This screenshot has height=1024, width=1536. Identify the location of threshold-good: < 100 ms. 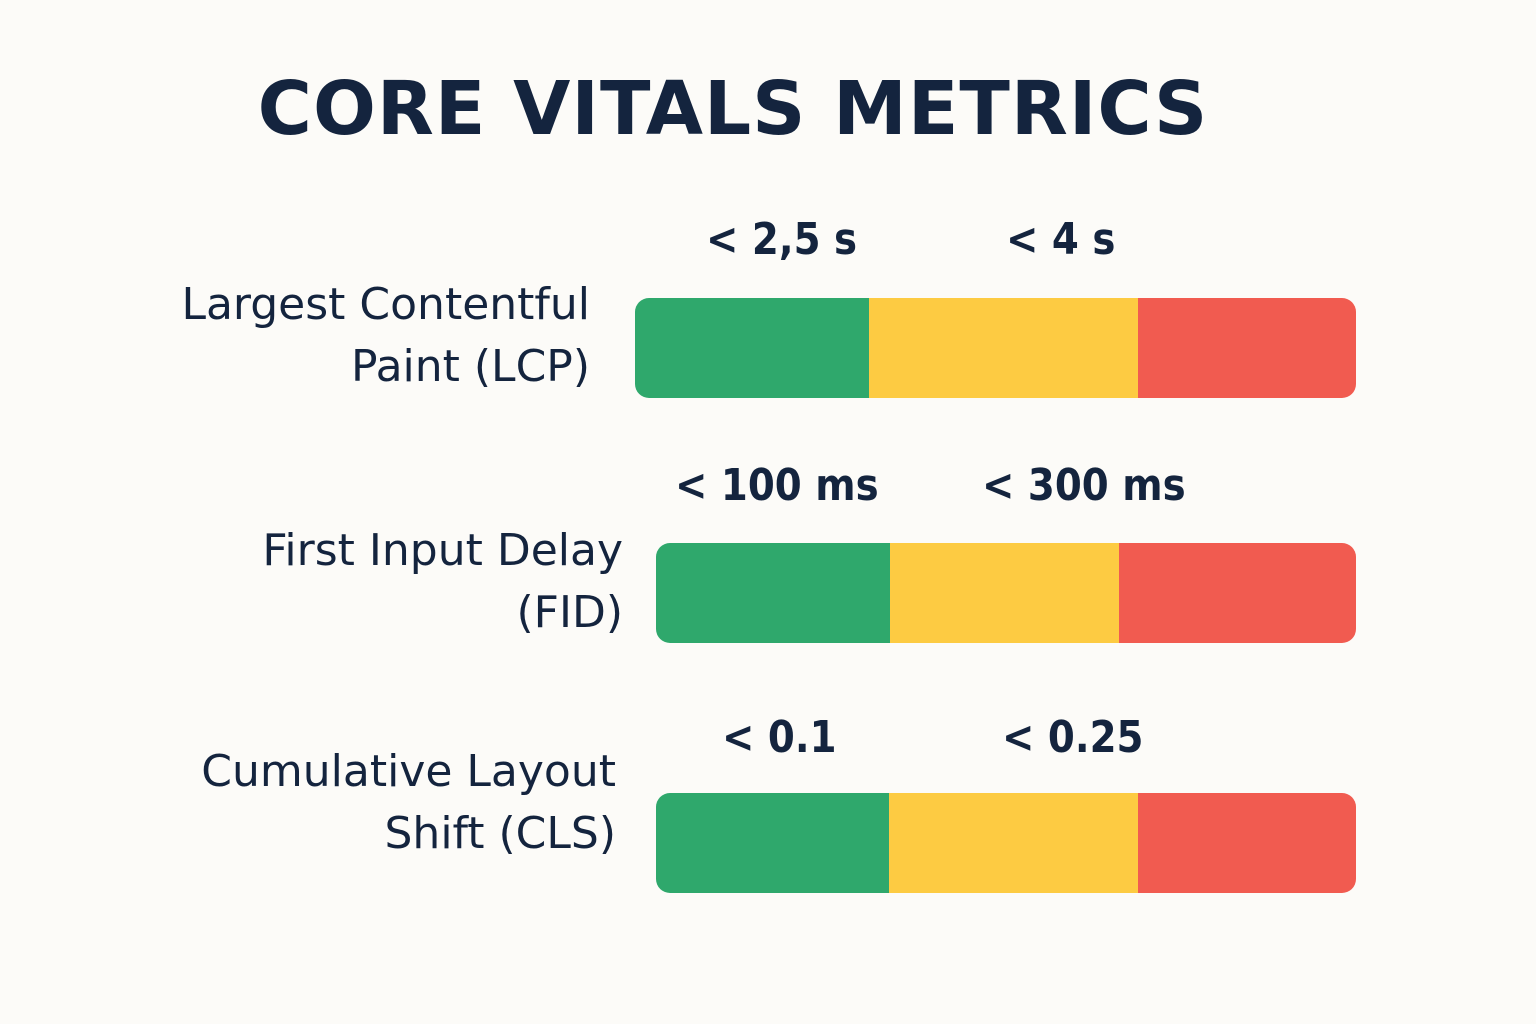
(777, 485).